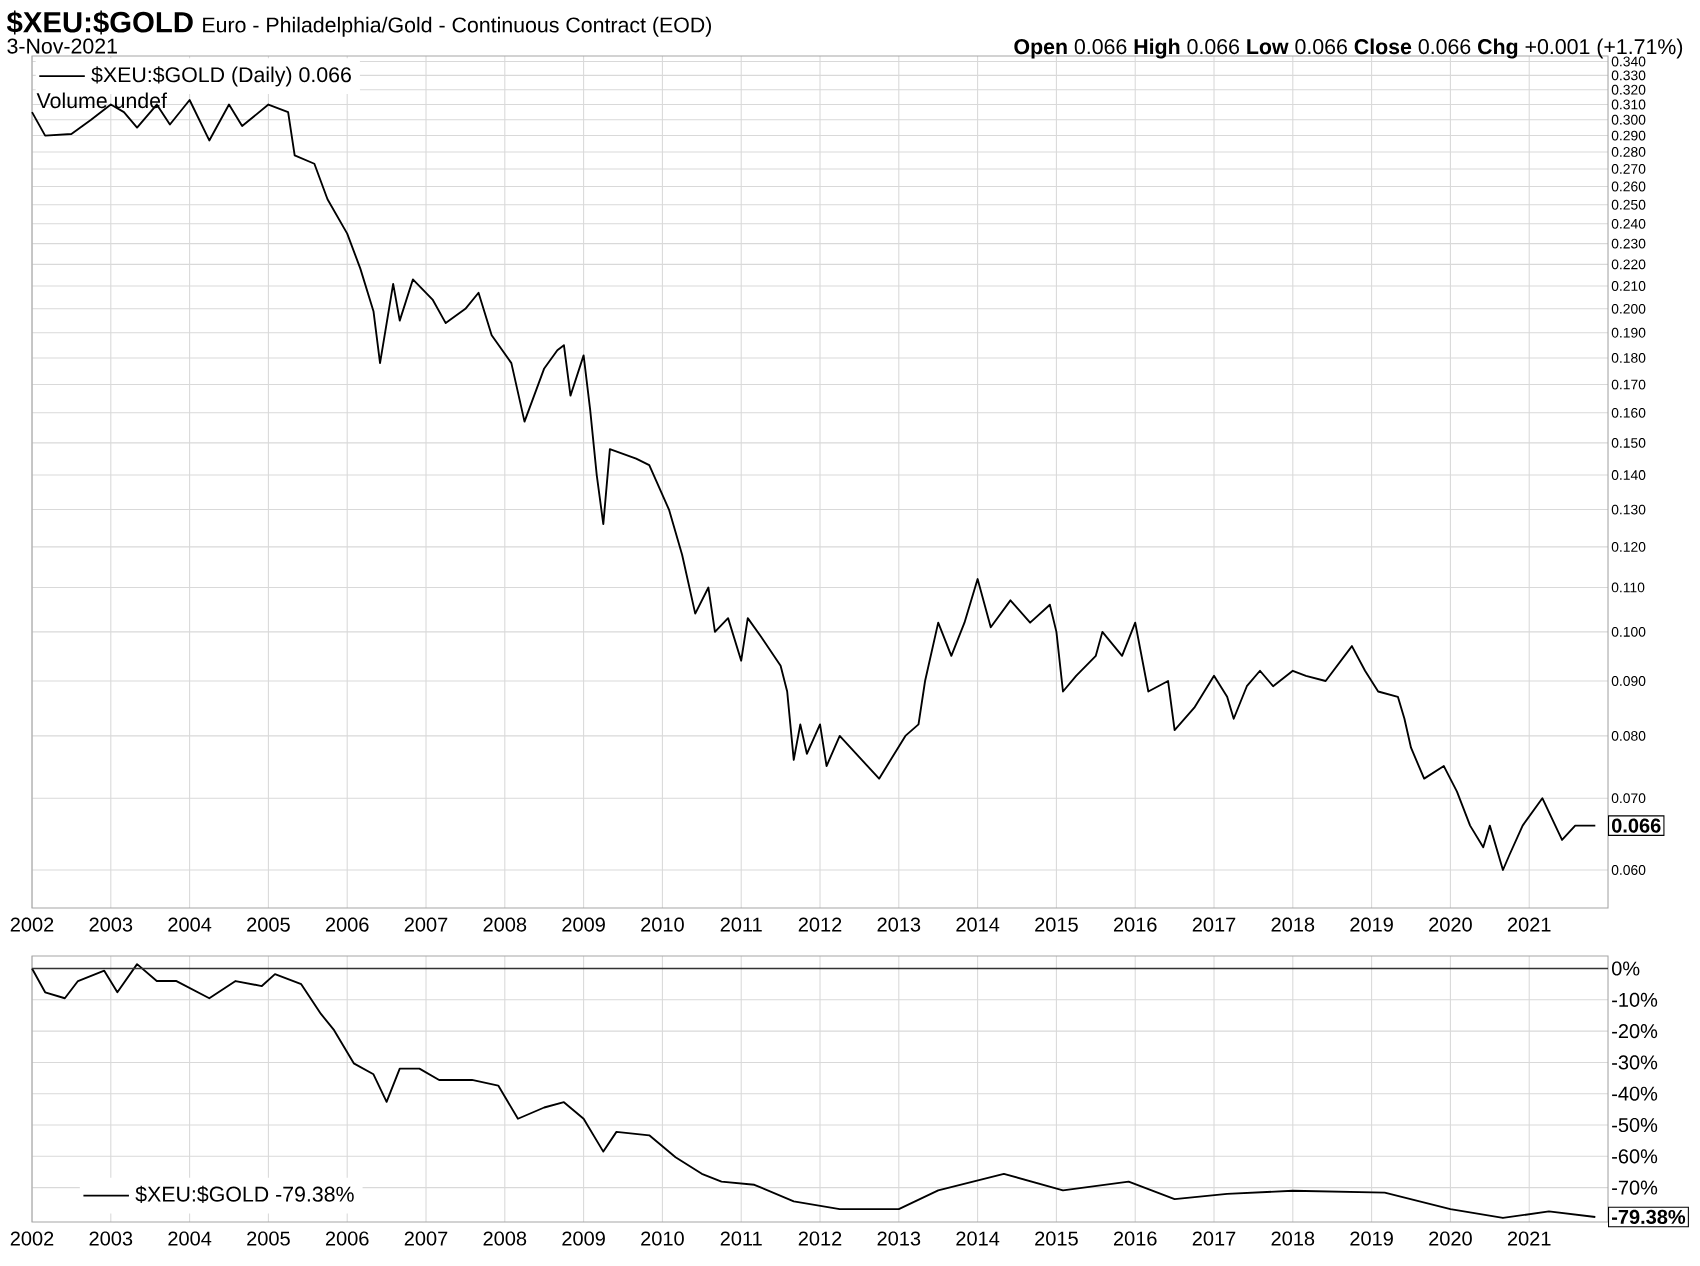  Describe the element at coordinates (101, 100) in the screenshot. I see `annotation: Volume undef` at that location.